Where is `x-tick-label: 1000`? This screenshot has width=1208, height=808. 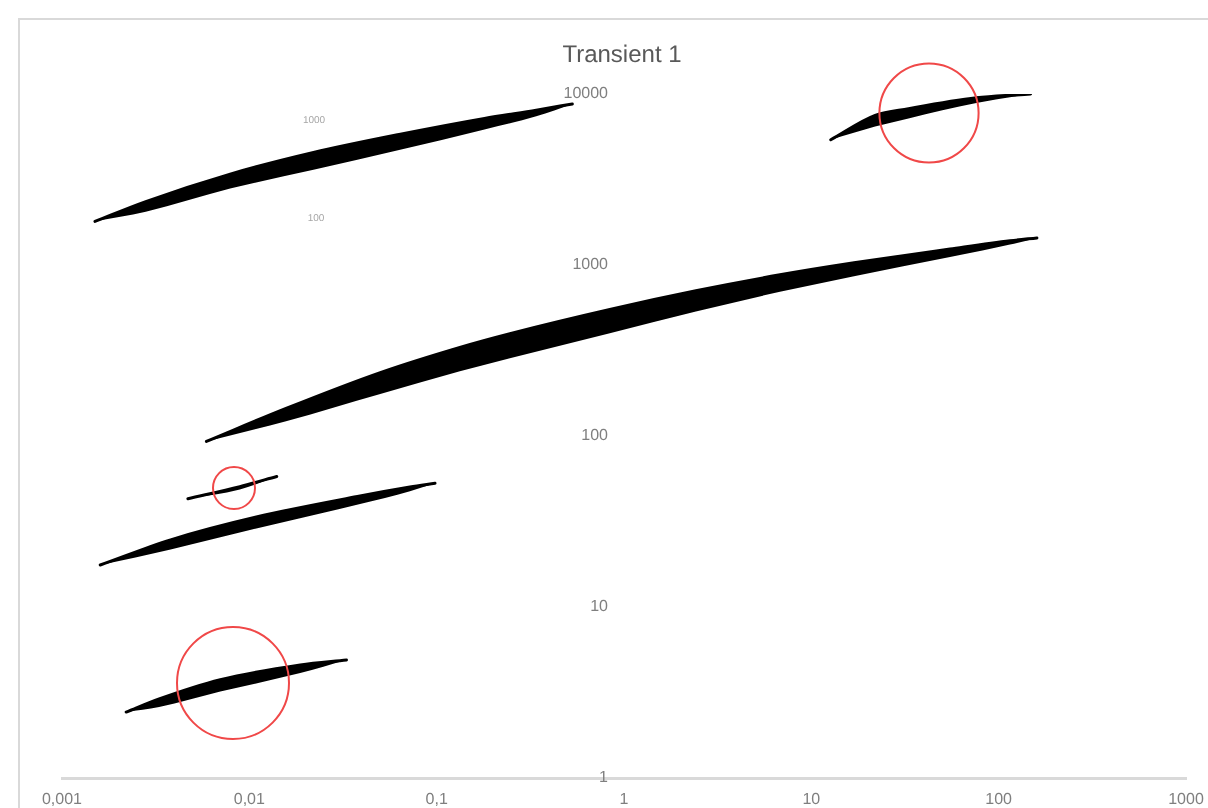 x-tick-label: 1000 is located at coordinates (1186, 799).